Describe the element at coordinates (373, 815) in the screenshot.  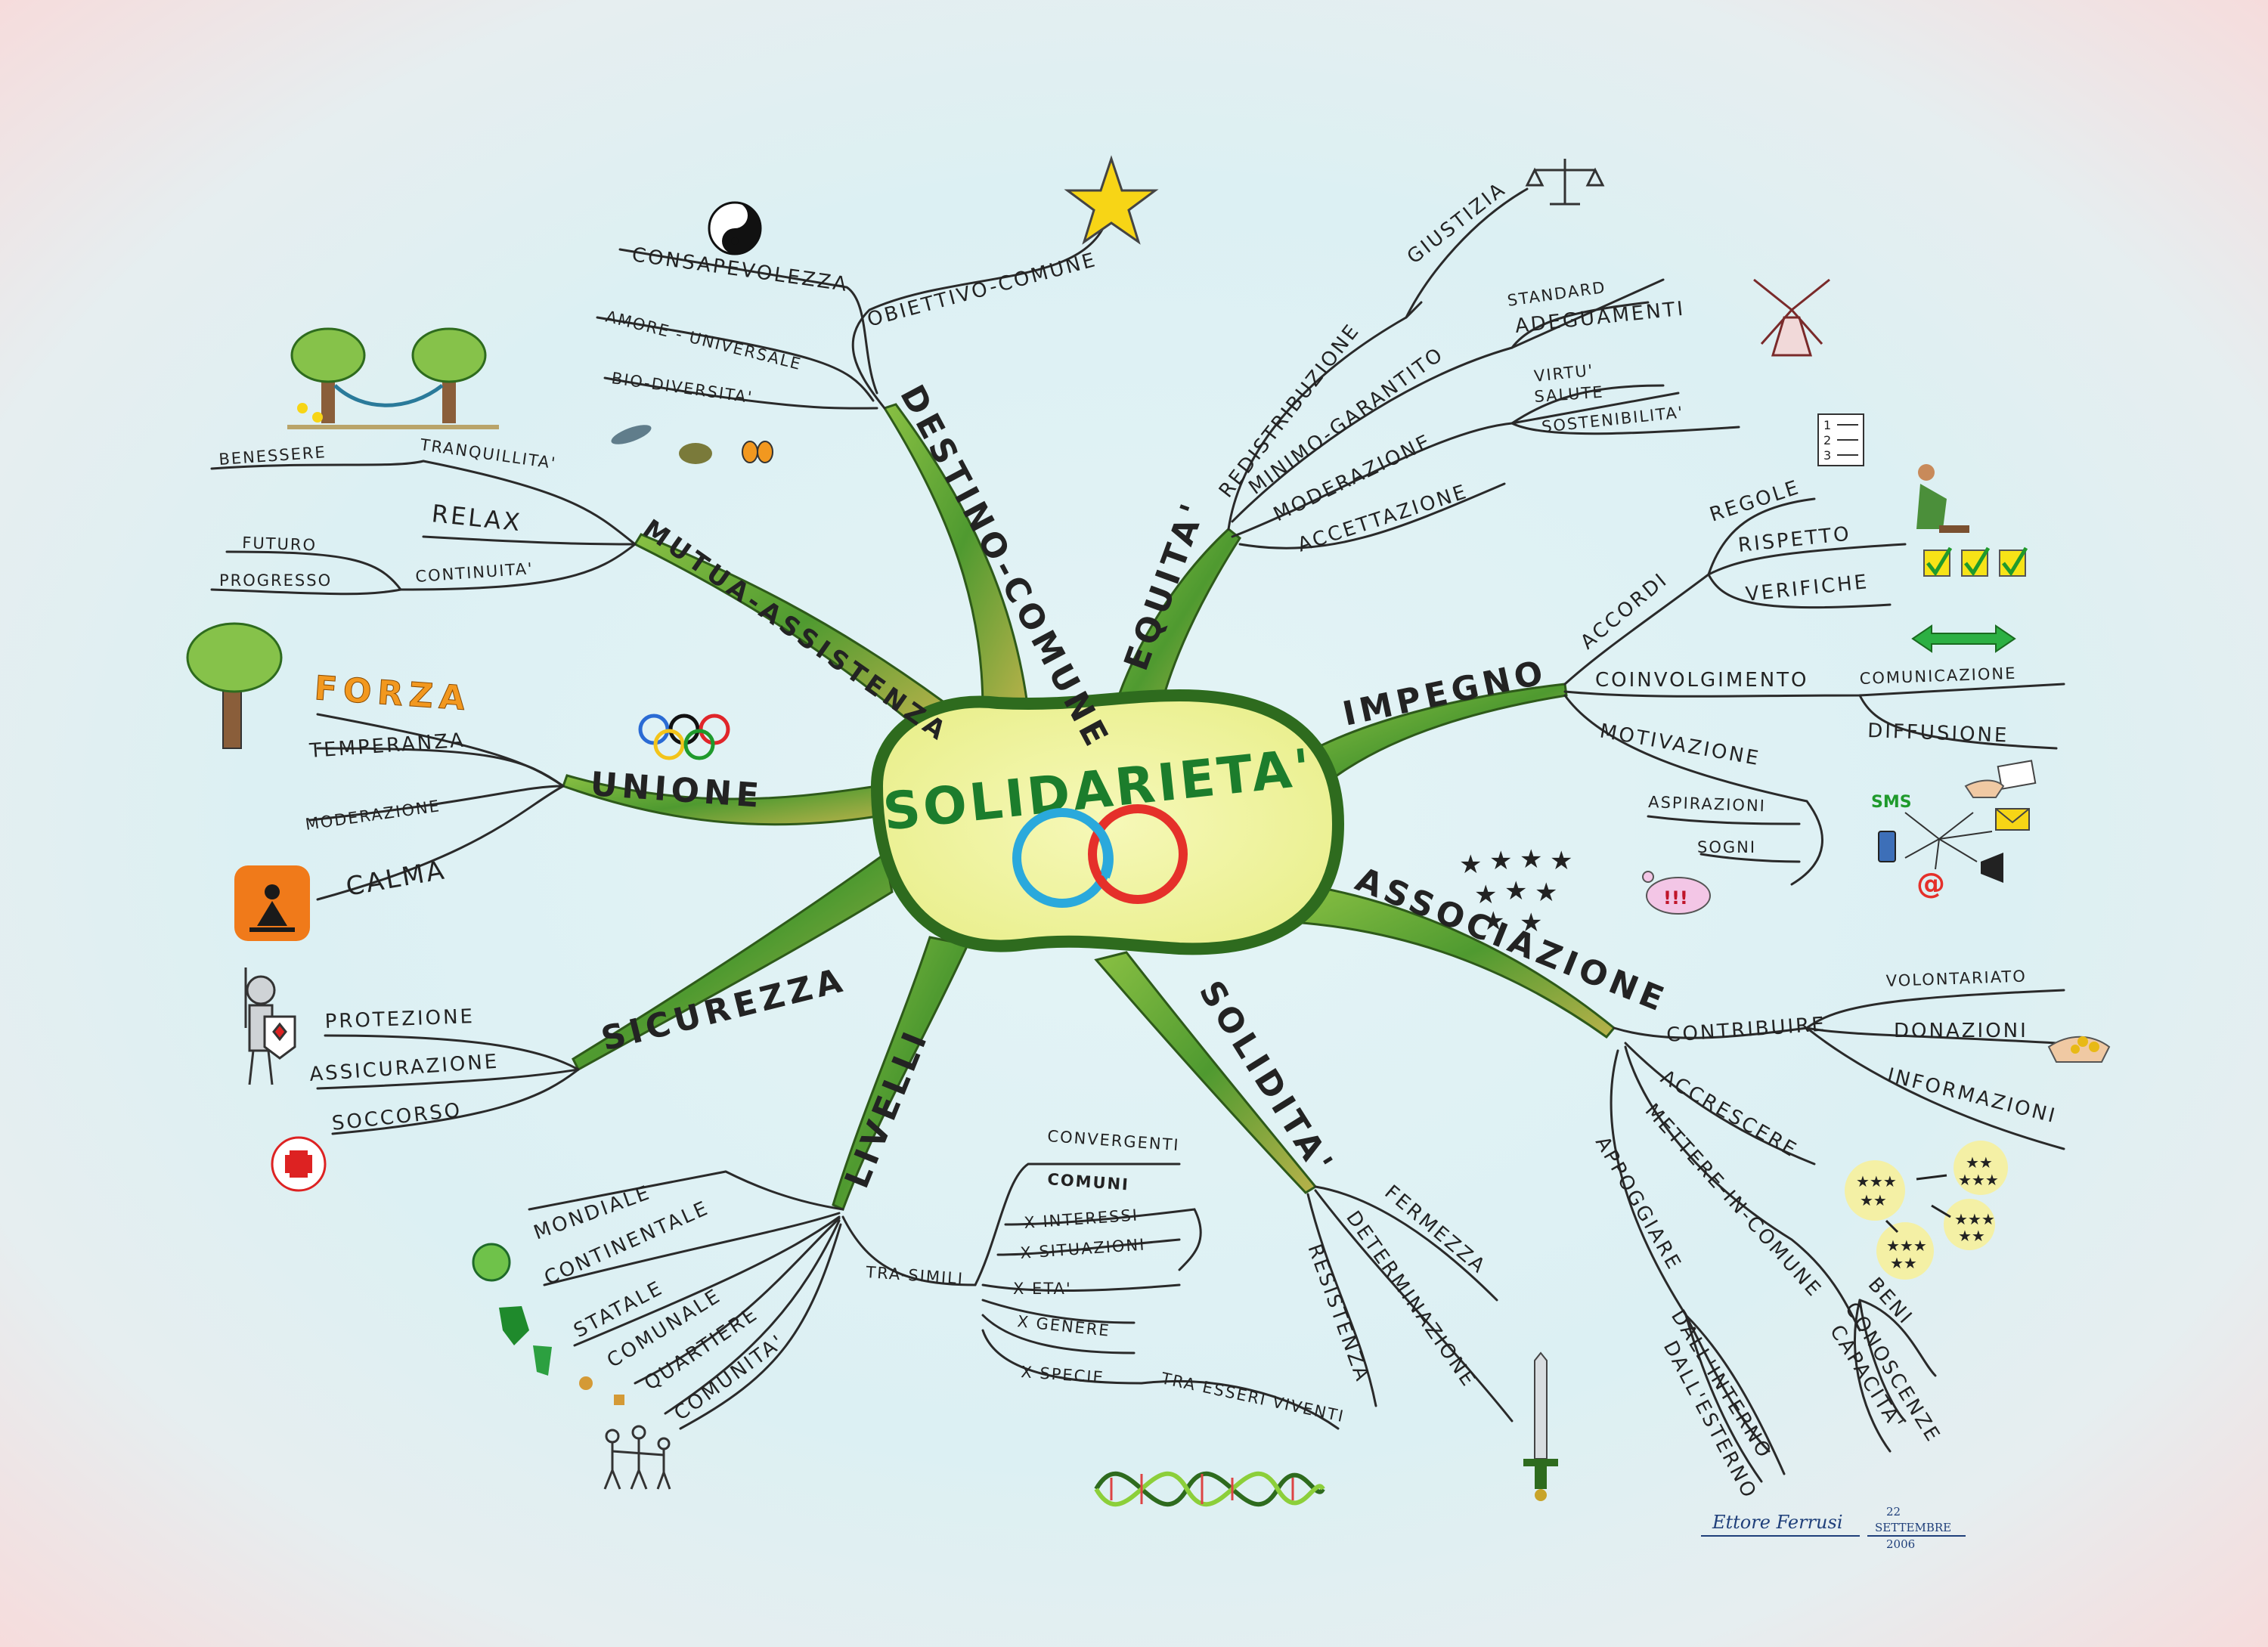
I see `label-moderazione-unione: MODERAZIONE` at that location.